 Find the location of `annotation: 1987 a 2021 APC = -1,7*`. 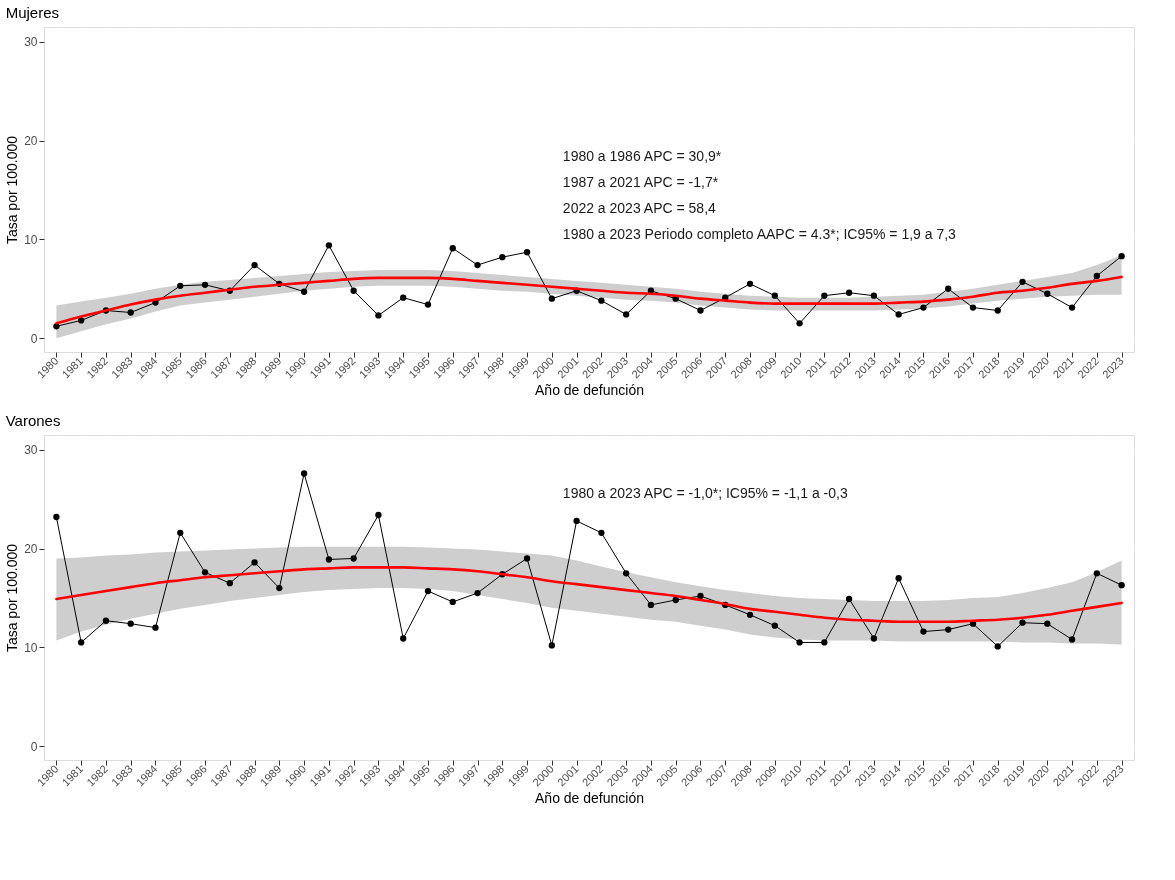

annotation: 1987 a 2021 APC = -1,7* is located at coordinates (640, 182).